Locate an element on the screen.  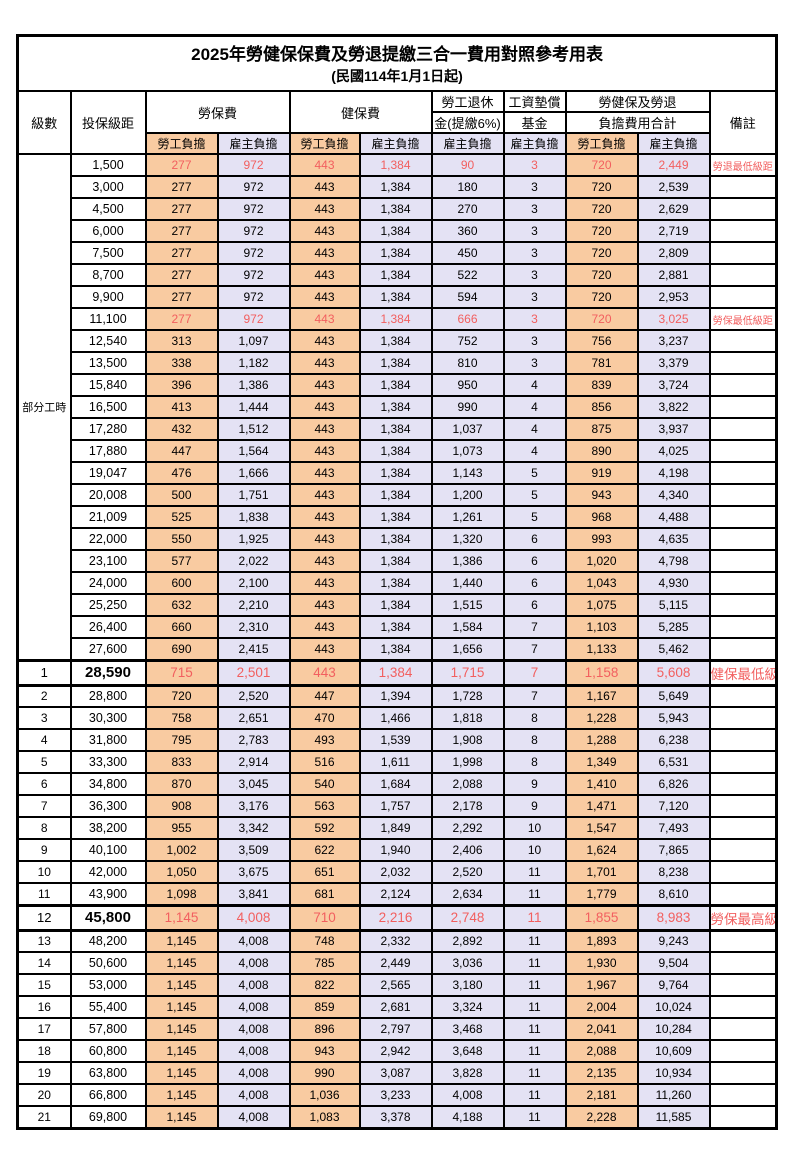
labor-employer-cell: 3,176 is located at coordinates (253, 806).